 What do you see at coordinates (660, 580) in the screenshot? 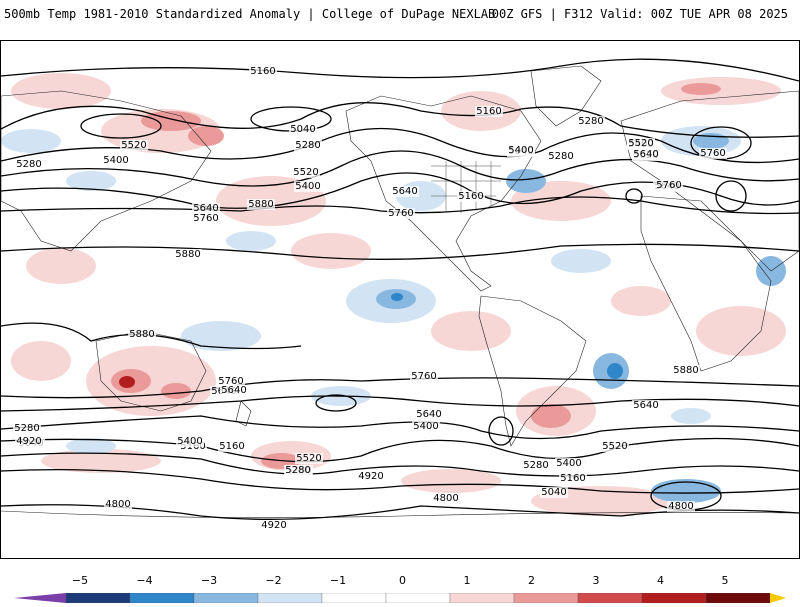
I see `colorbar-tick-label: 4` at bounding box center [660, 580].